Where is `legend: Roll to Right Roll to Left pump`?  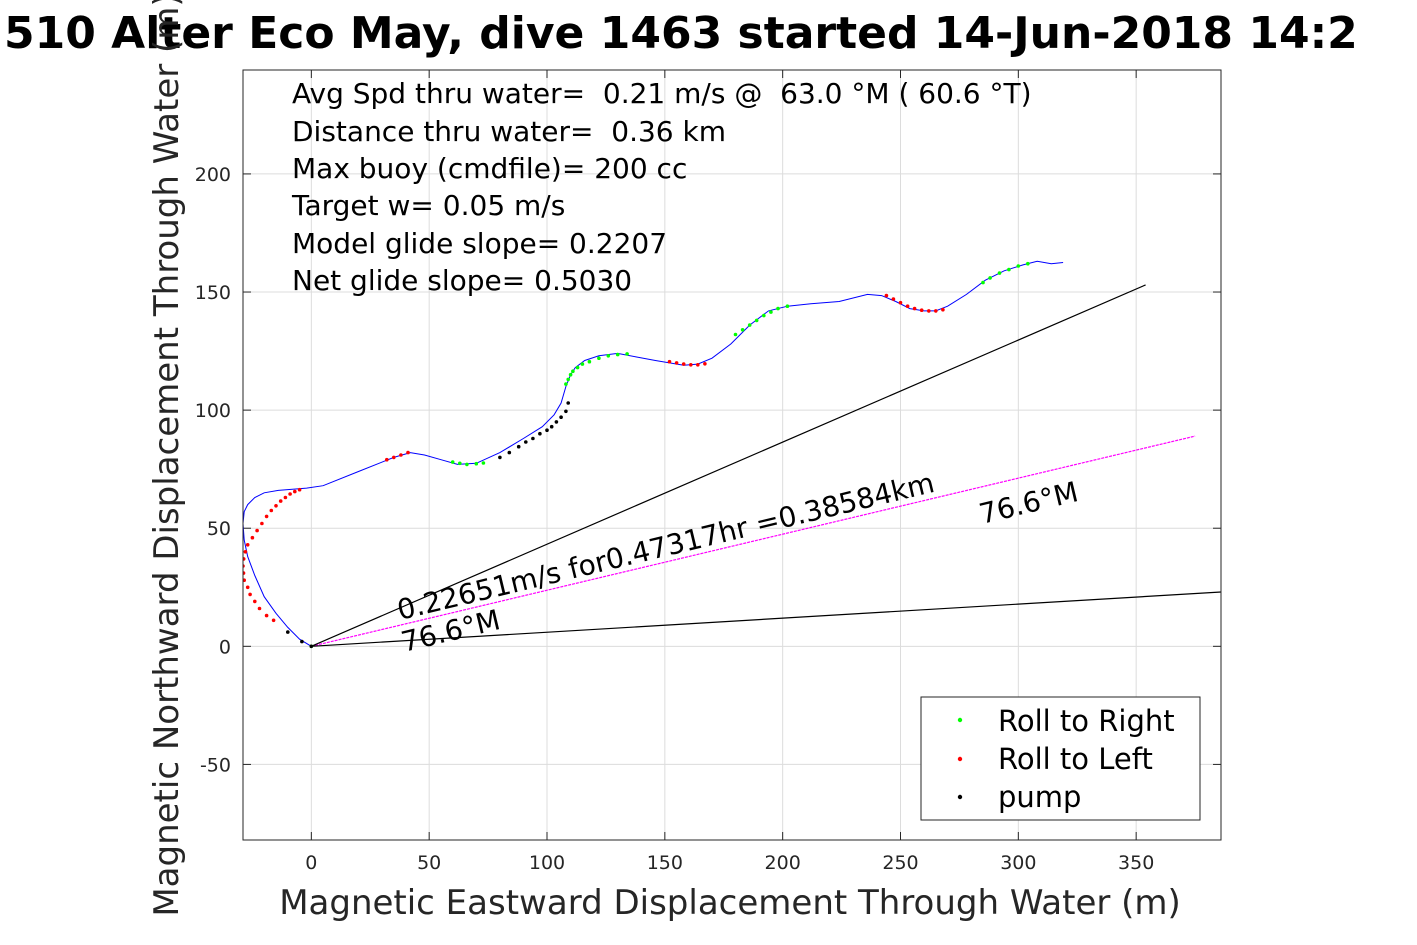
legend: Roll to Right Roll to Left pump is located at coordinates (1060, 758).